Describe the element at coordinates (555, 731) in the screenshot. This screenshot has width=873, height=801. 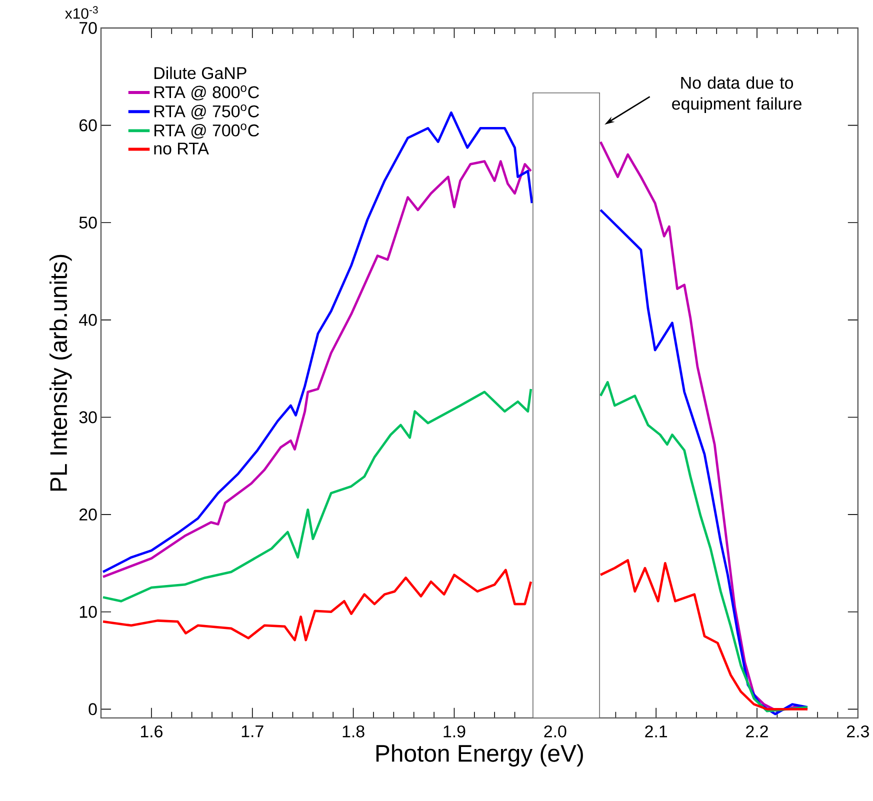
I see `x-tick-label: 2.0` at that location.